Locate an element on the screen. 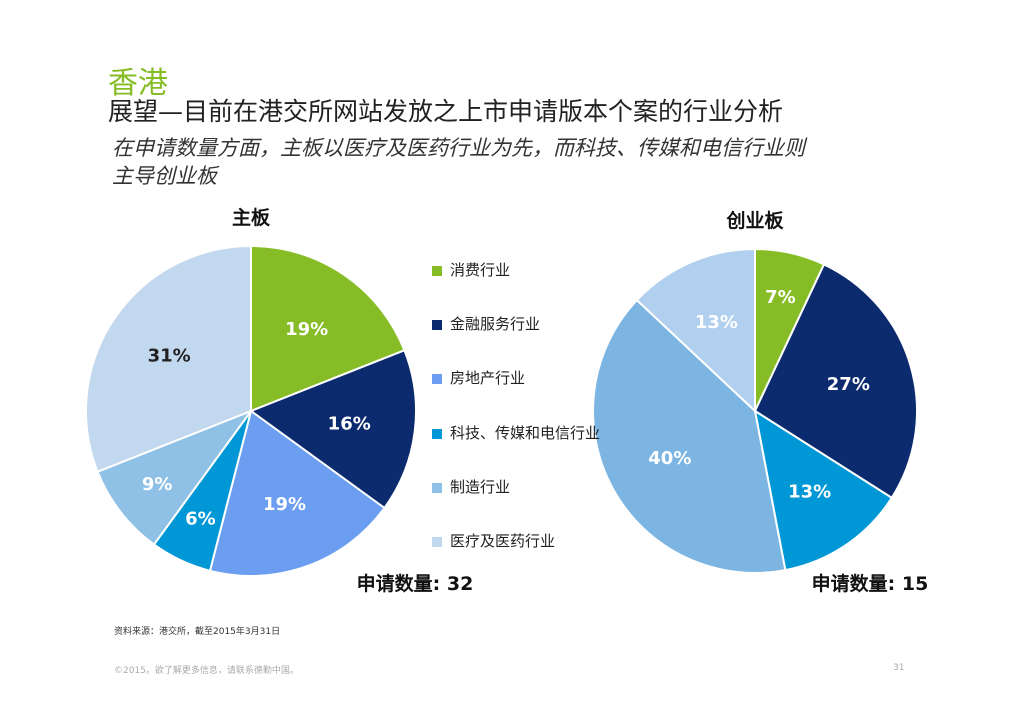  subtitle-line-1: 在申请数量方面，主板以医疗及医药行业为先，而科技、传媒和电信行业则 is located at coordinates (458, 148).